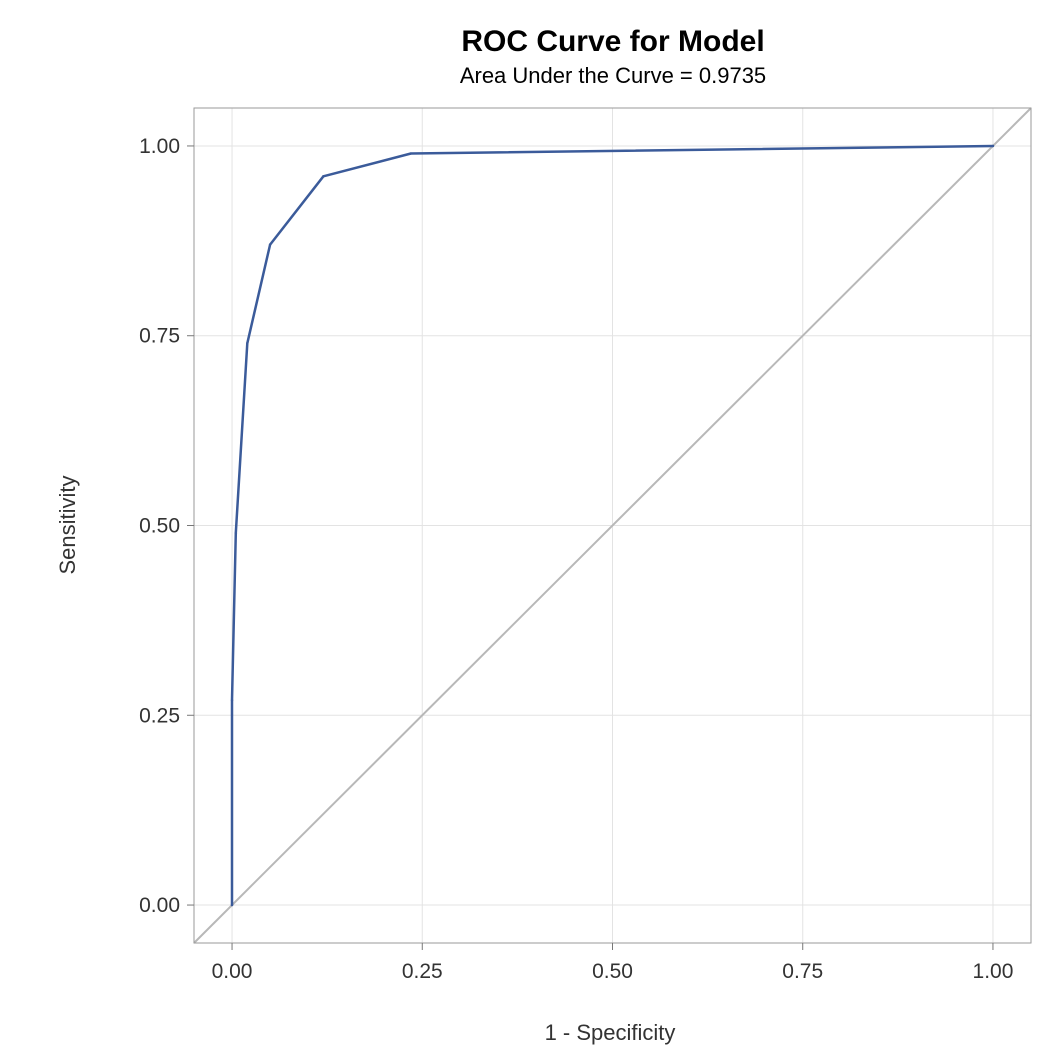  What do you see at coordinates (612, 41) in the screenshot?
I see `chart-title: ROC Curve for Model` at bounding box center [612, 41].